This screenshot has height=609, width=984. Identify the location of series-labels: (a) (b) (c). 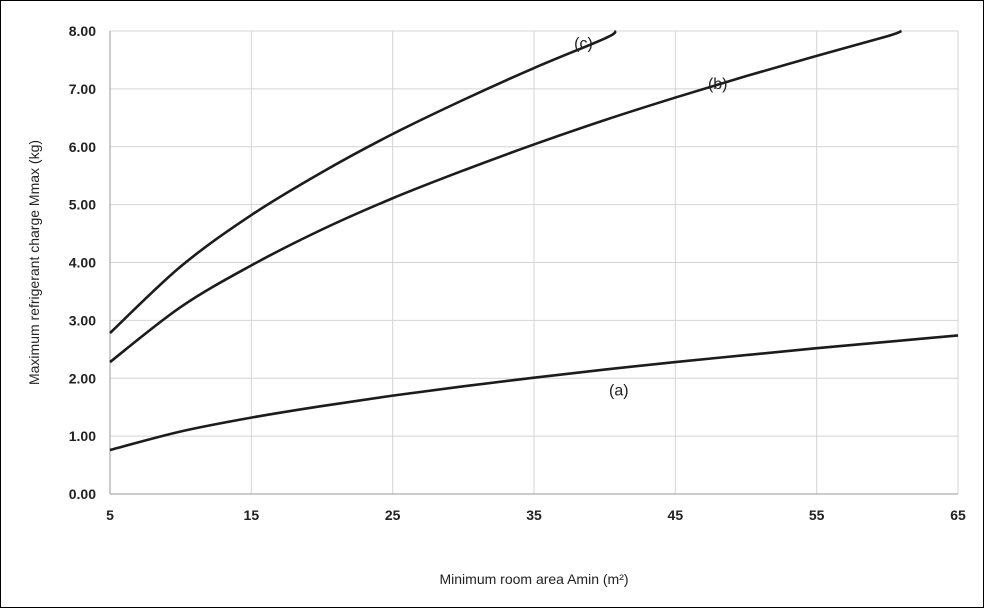
(650, 217).